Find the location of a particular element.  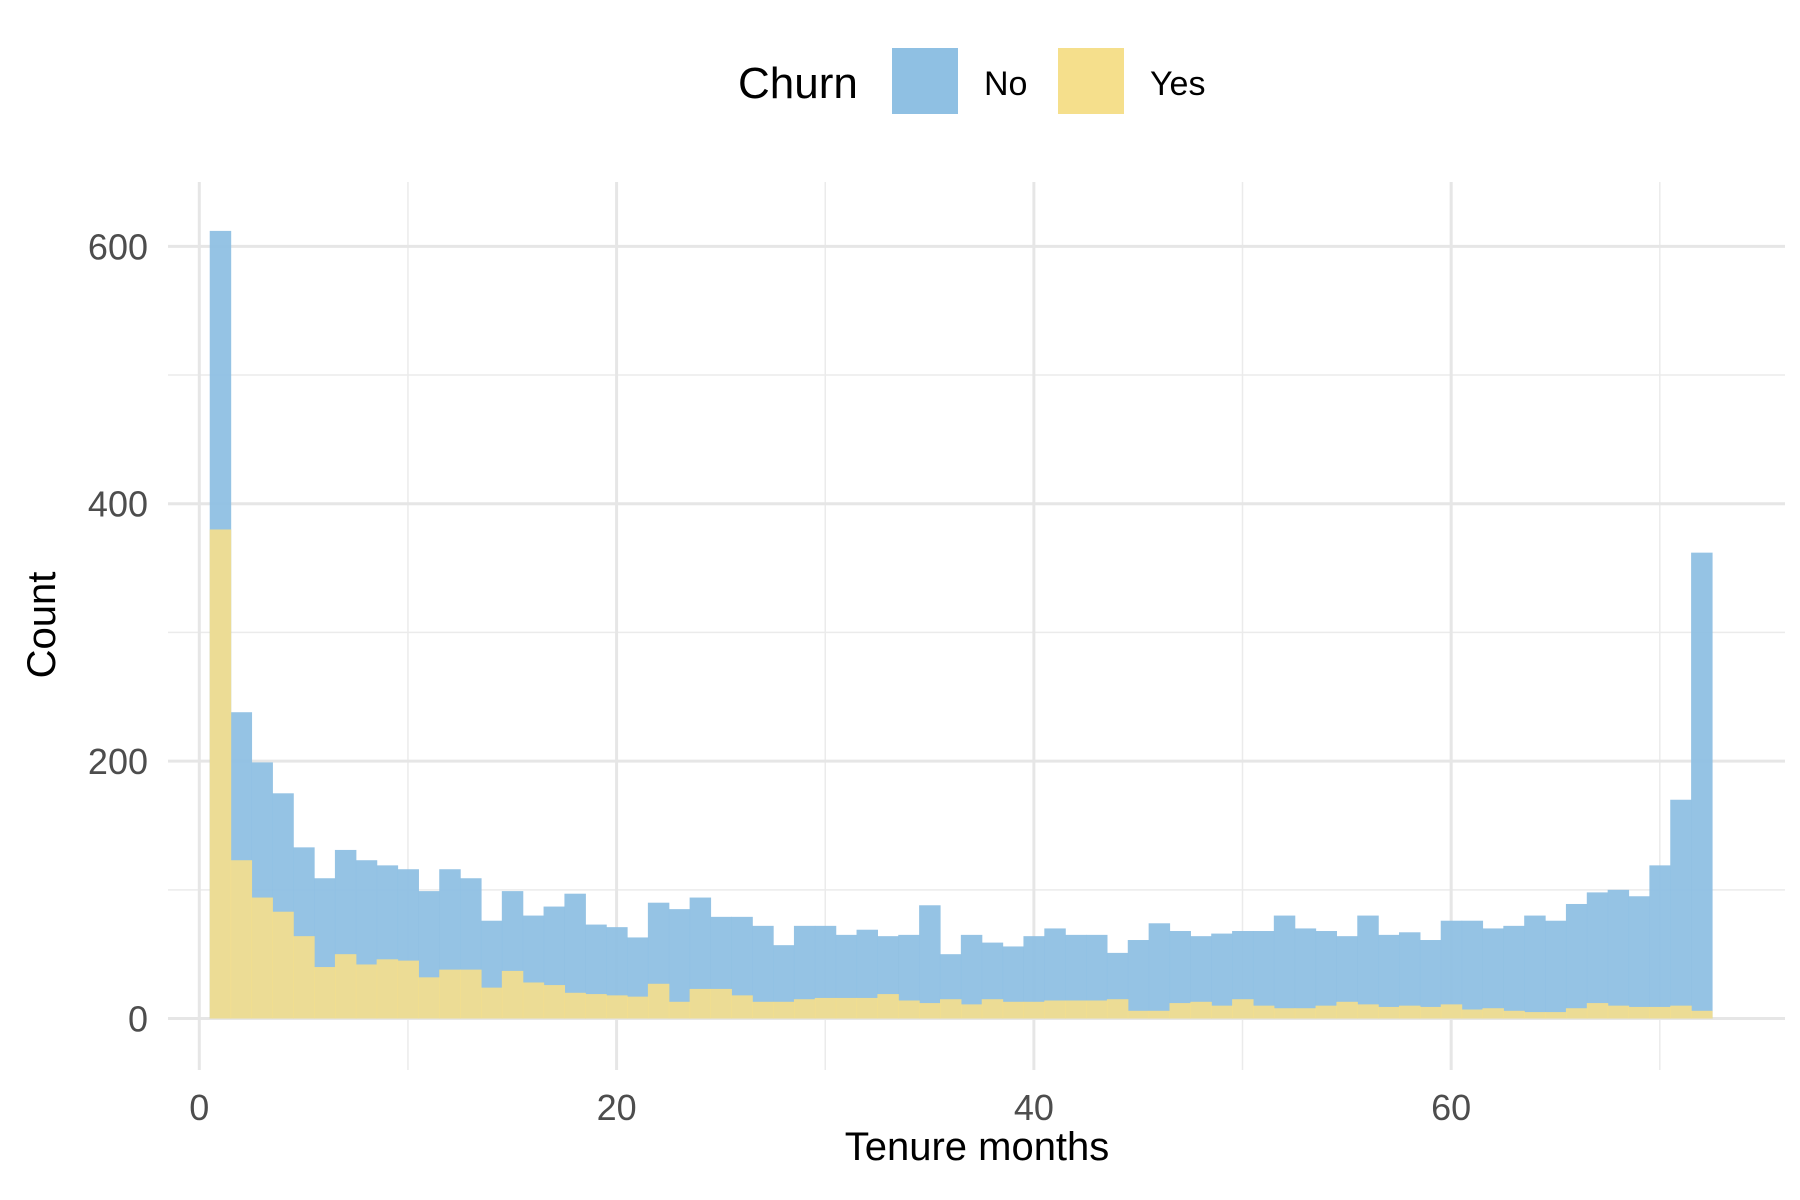

legend: Churn No Yes is located at coordinates (971, 81).